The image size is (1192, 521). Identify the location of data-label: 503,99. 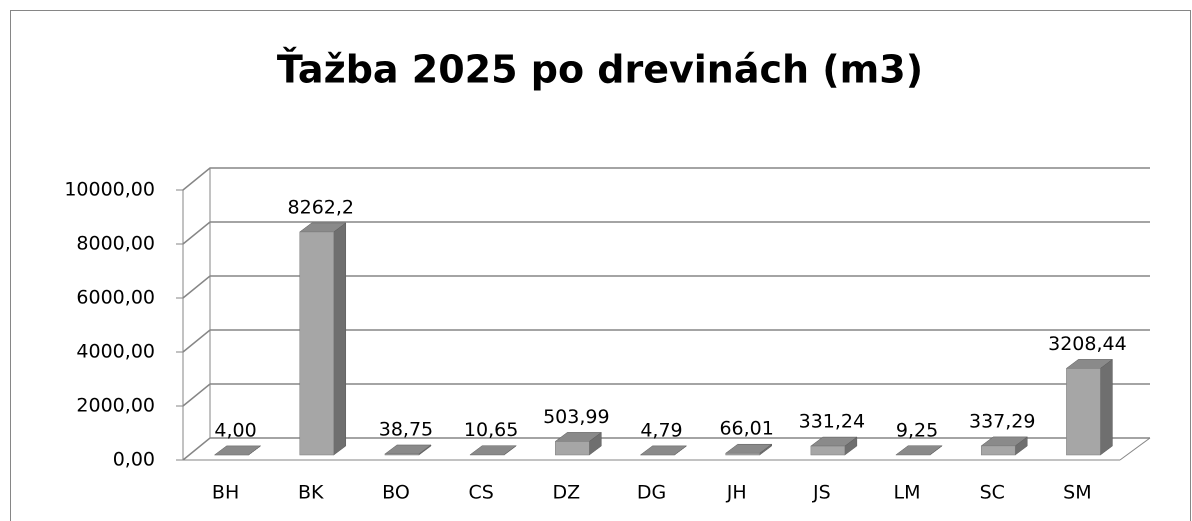
(576, 417).